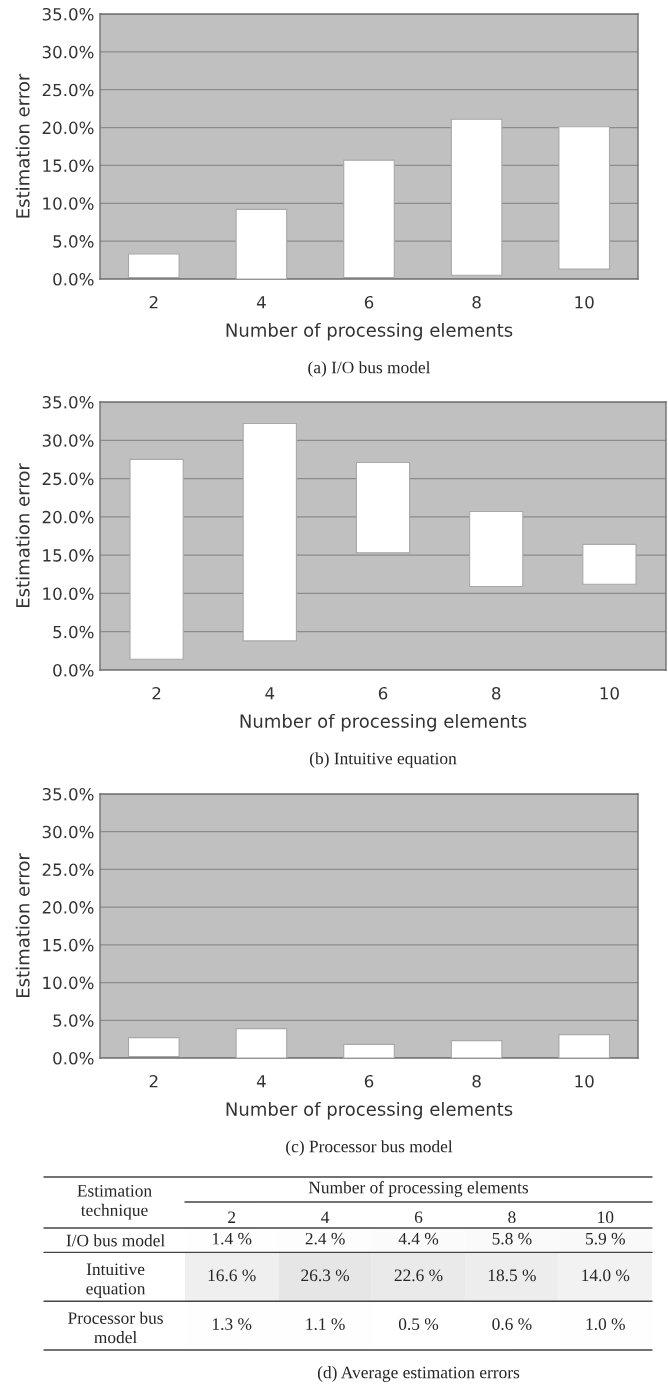 The image size is (668, 1384). What do you see at coordinates (369, 369) in the screenshot?
I see `text: (a) I/O bus model` at bounding box center [369, 369].